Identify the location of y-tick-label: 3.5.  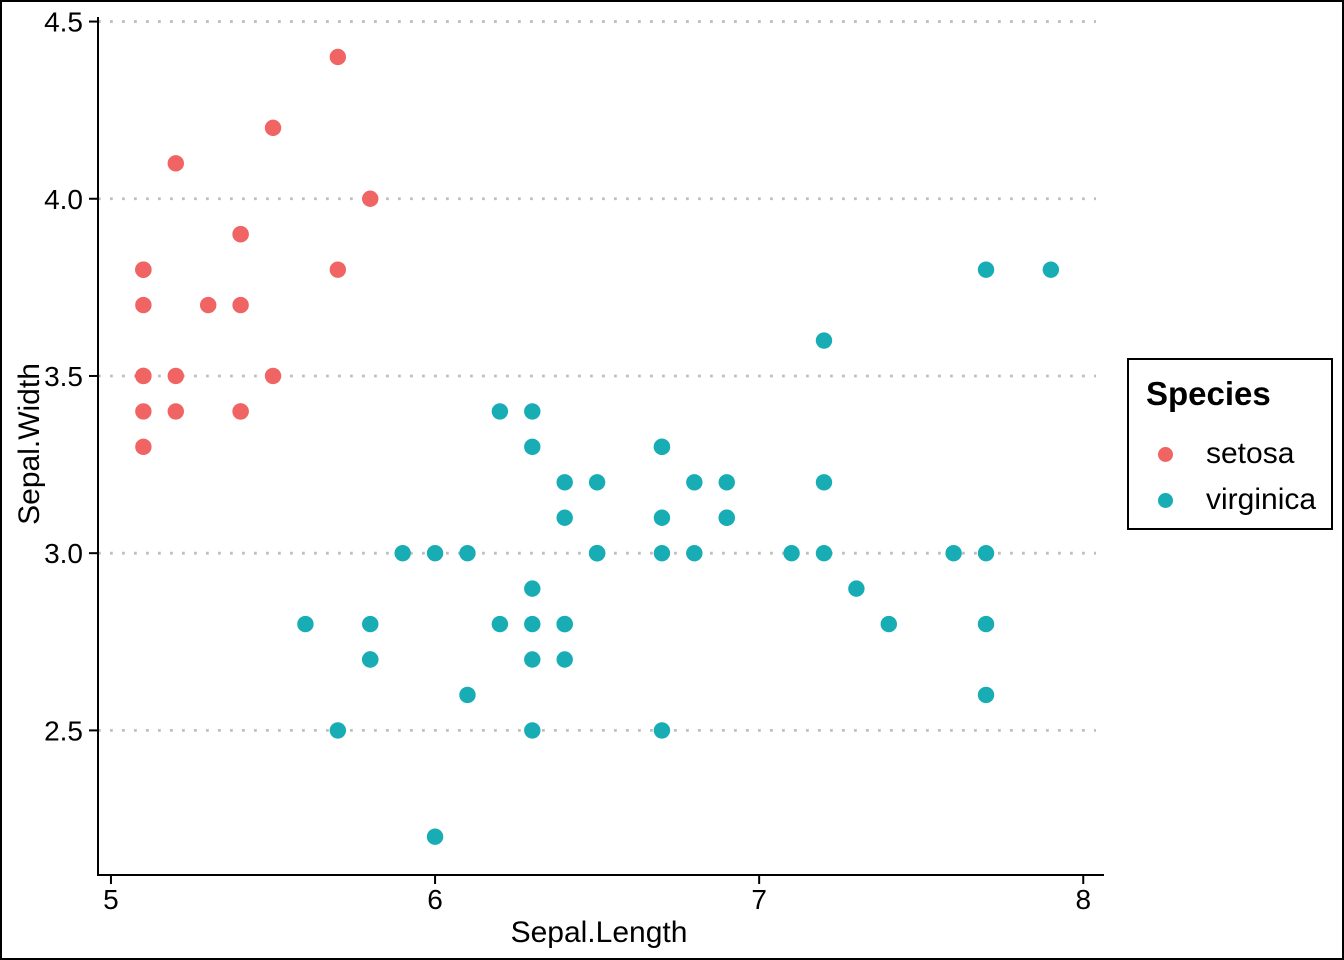
(63, 376).